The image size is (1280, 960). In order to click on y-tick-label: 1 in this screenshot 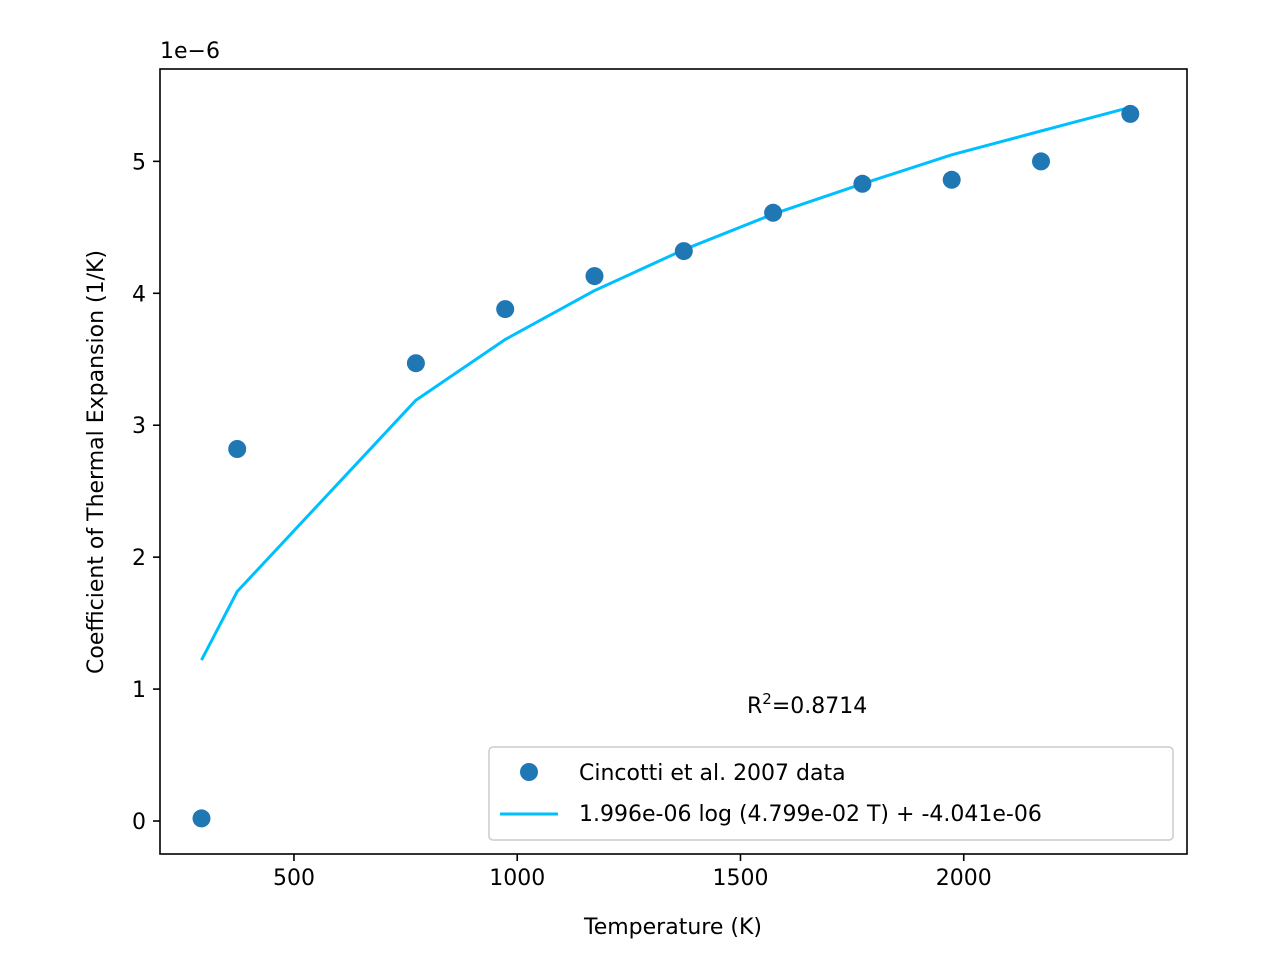, I will do `click(139, 690)`.